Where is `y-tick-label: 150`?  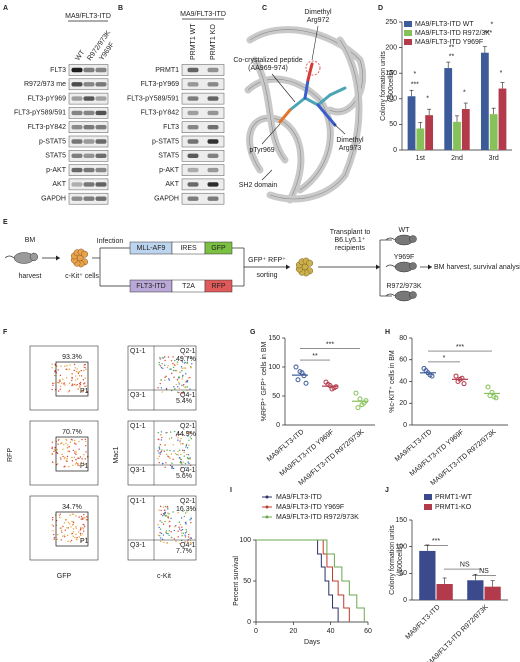 y-tick-label: 150 is located at coordinates (274, 338).